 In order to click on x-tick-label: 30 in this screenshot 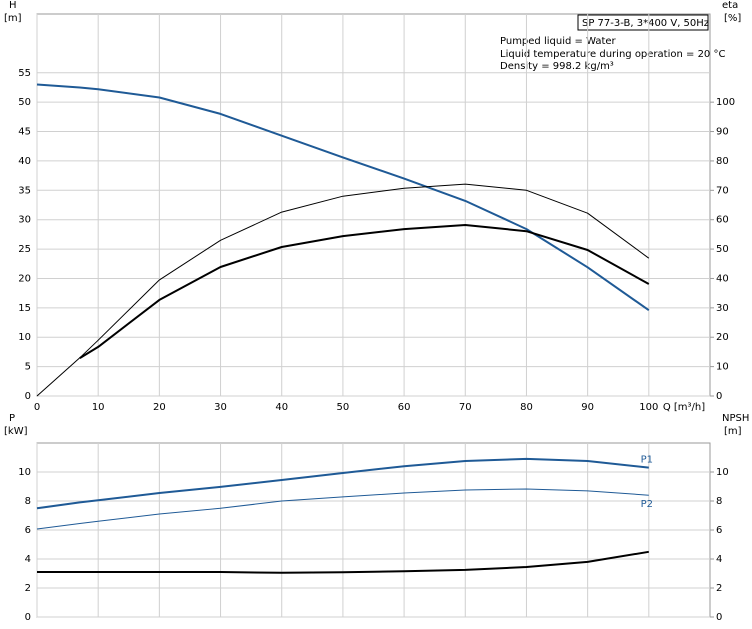, I will do `click(220, 407)`.